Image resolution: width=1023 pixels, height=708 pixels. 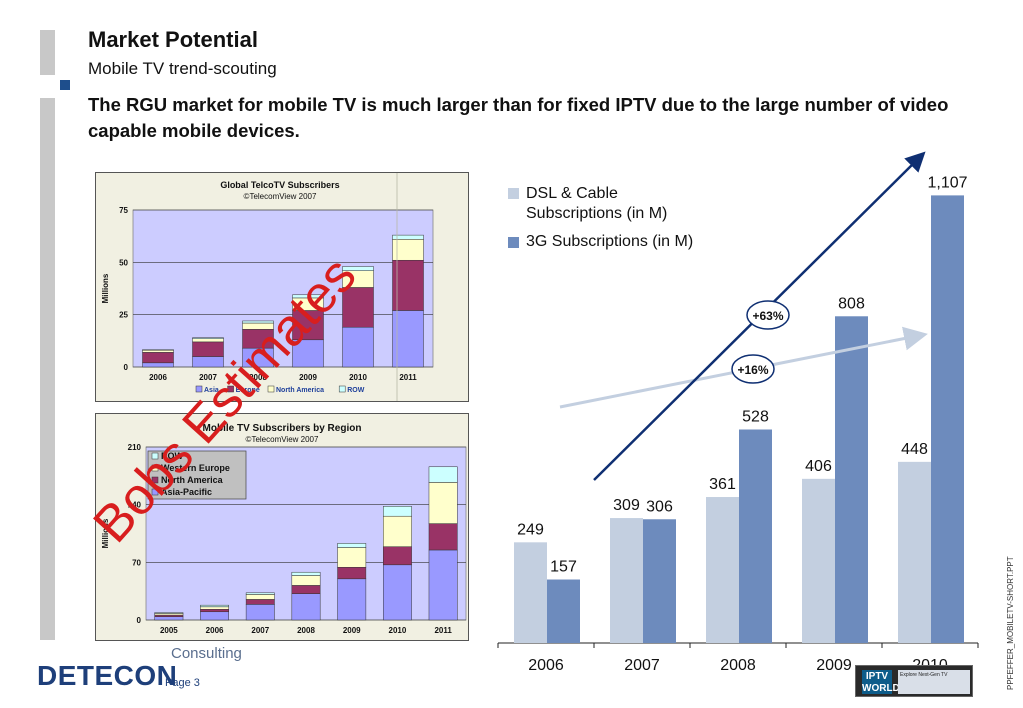 What do you see at coordinates (169, 630) in the screenshot?
I see `x-tick-label: 2005` at bounding box center [169, 630].